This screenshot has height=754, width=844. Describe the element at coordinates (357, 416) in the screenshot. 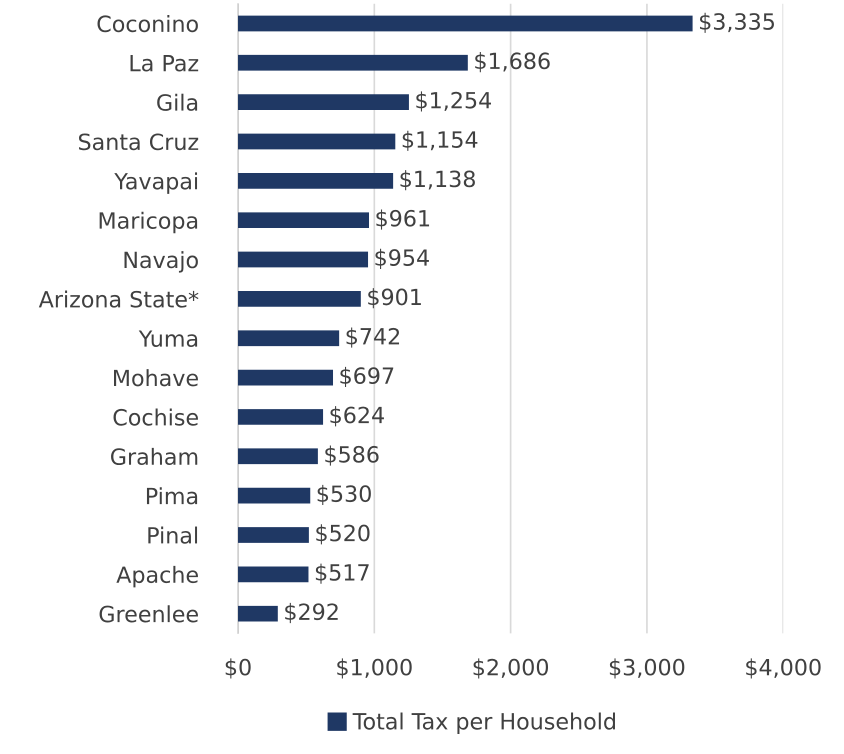

I see `data-label: $624` at that location.